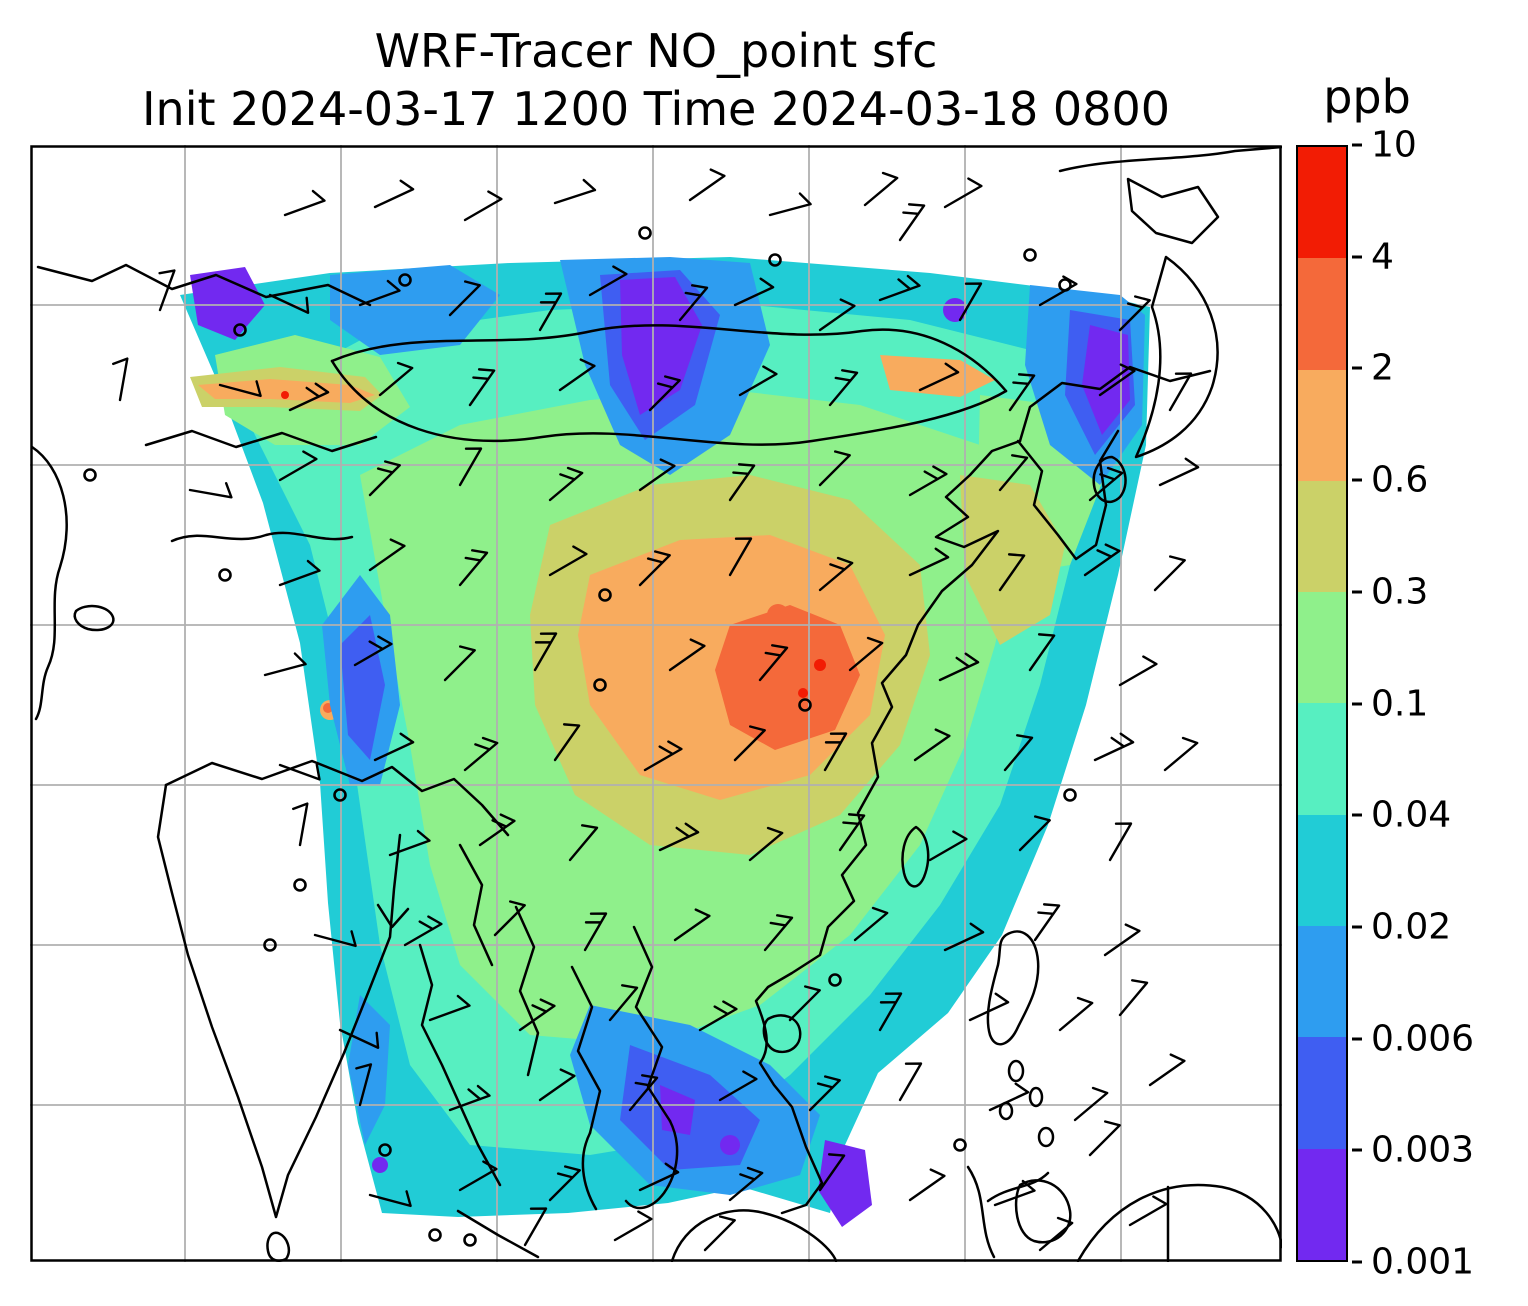  I want to click on border-mongolia-south, so click(669, 402).